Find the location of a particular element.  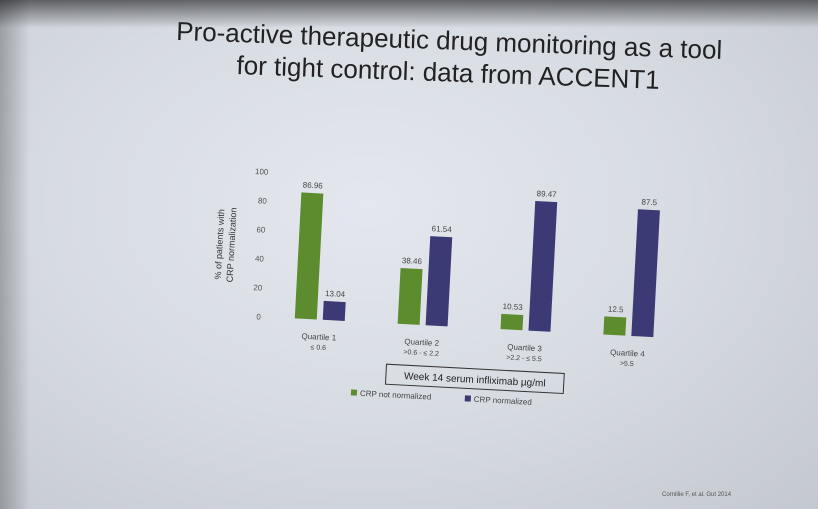

bar-normalized-q4 is located at coordinates (645, 273).